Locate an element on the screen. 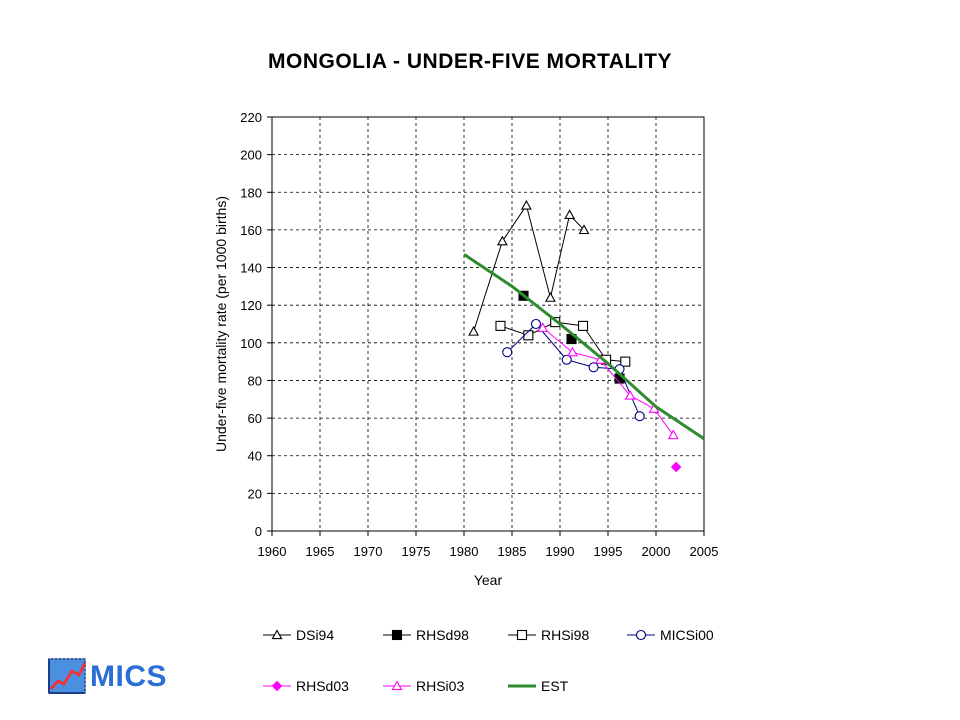 Image resolution: width=960 pixels, height=720 pixels. y-tick-label: 40 is located at coordinates (255, 456).